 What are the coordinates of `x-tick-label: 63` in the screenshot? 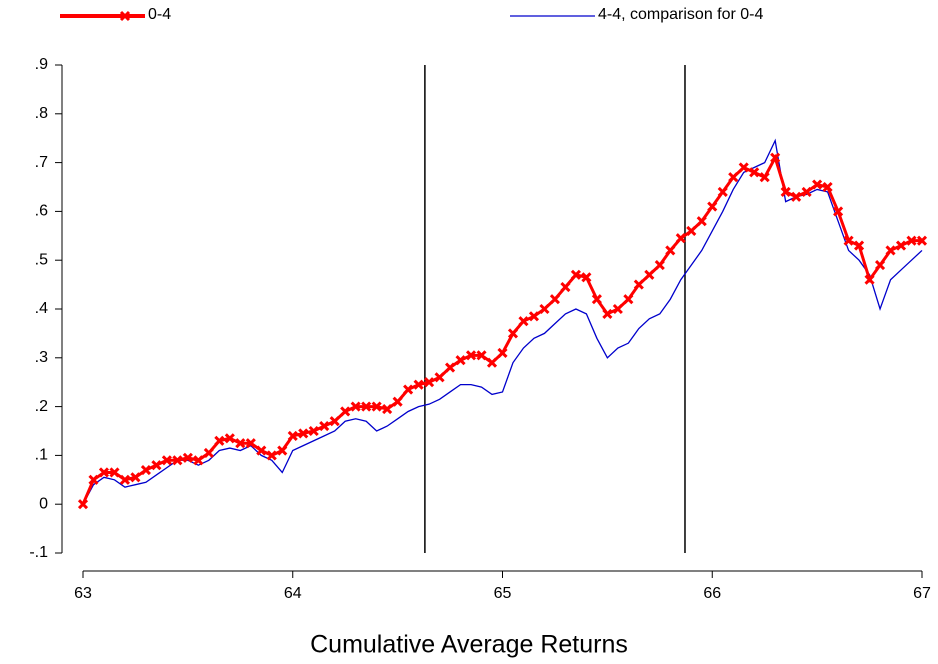 It's located at (83, 593).